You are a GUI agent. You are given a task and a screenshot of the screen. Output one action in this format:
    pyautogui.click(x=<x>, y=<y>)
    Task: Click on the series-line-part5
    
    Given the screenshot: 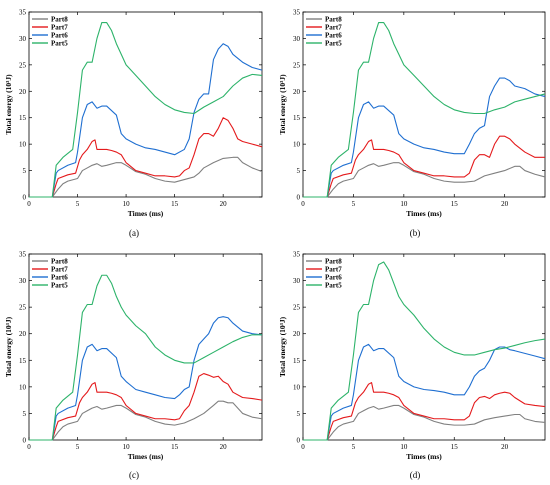 What is the action you would take?
    pyautogui.click(x=145, y=357)
    